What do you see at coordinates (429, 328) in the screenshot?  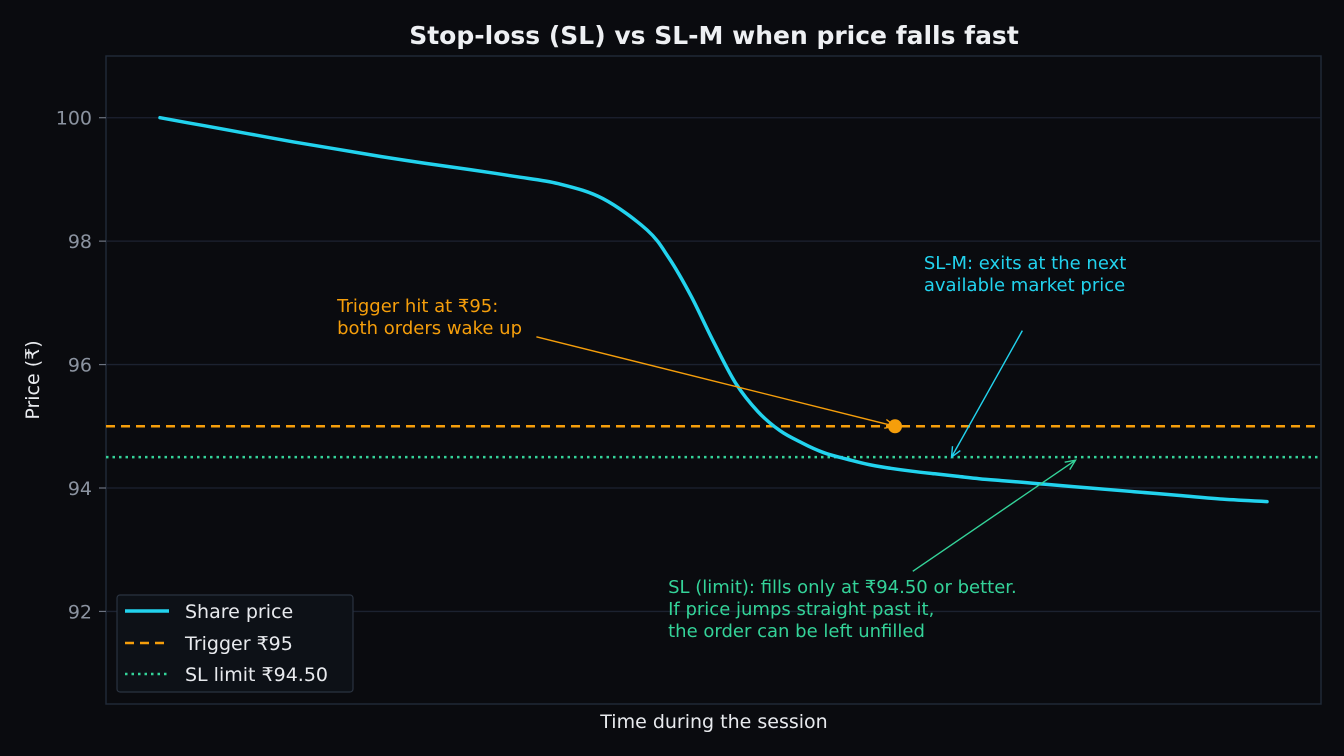 I see `annotation-text-0-line-1: both orders wake up` at bounding box center [429, 328].